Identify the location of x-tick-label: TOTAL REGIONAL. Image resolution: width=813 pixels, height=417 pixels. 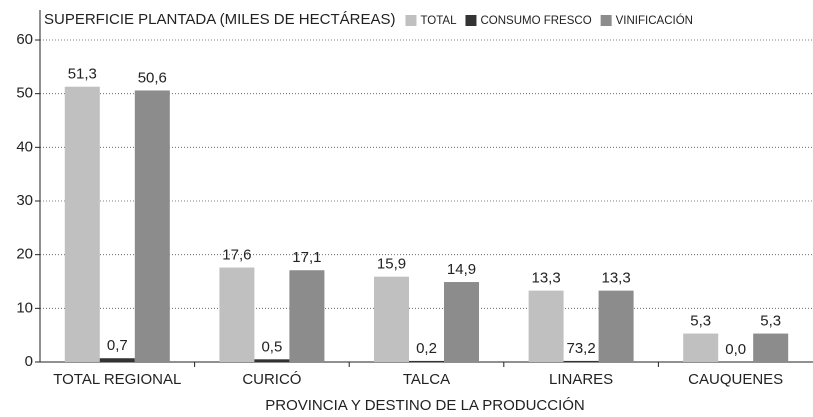
(117, 379).